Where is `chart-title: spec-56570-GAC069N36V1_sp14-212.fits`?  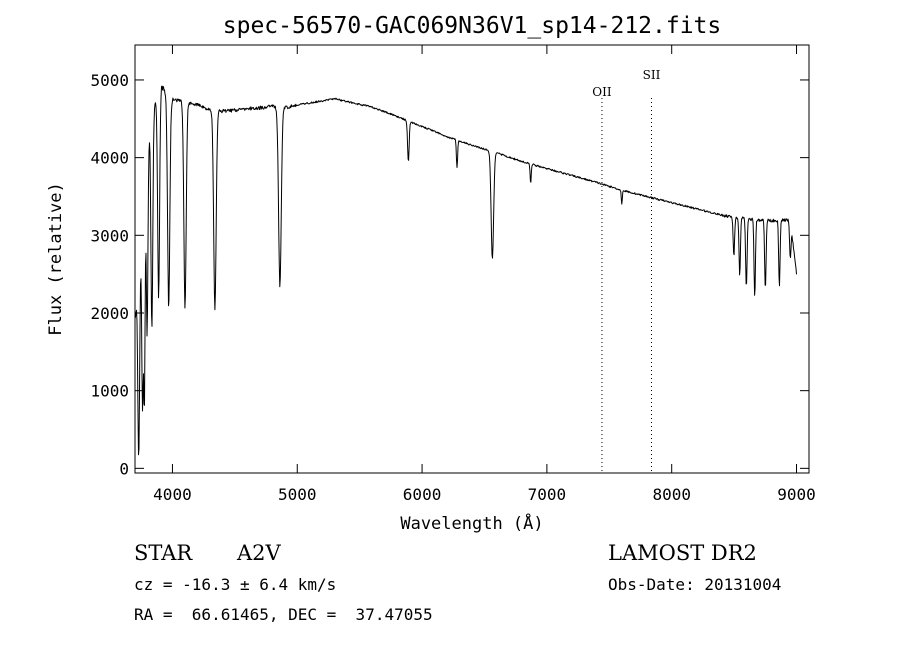
chart-title: spec-56570-GAC069N36V1_sp14-212.fits is located at coordinates (472, 26).